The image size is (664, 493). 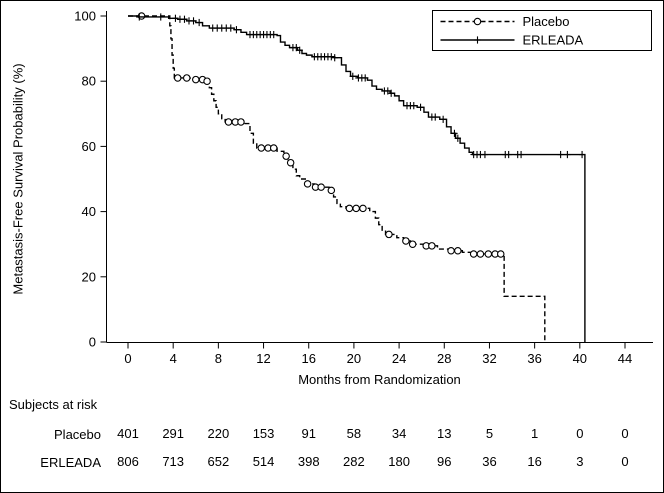 What do you see at coordinates (542, 30) in the screenshot?
I see `legend-box` at bounding box center [542, 30].